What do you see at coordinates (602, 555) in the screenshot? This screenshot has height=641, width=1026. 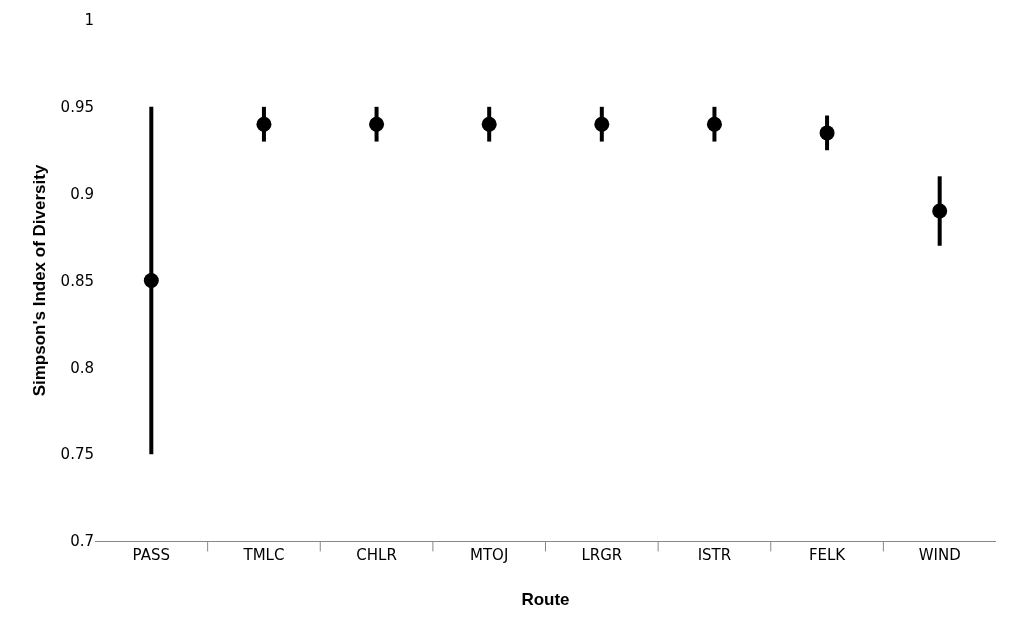 I see `x-tick-label: LRGR` at bounding box center [602, 555].